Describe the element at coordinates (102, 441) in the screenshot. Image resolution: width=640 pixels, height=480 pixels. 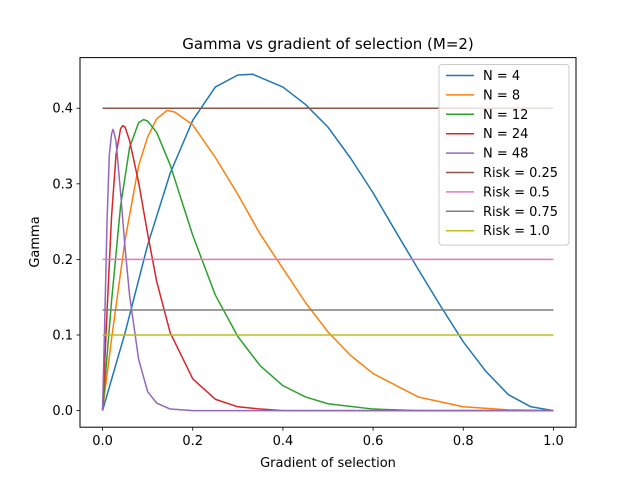
I see `x-tick-label: 0.0` at that location.